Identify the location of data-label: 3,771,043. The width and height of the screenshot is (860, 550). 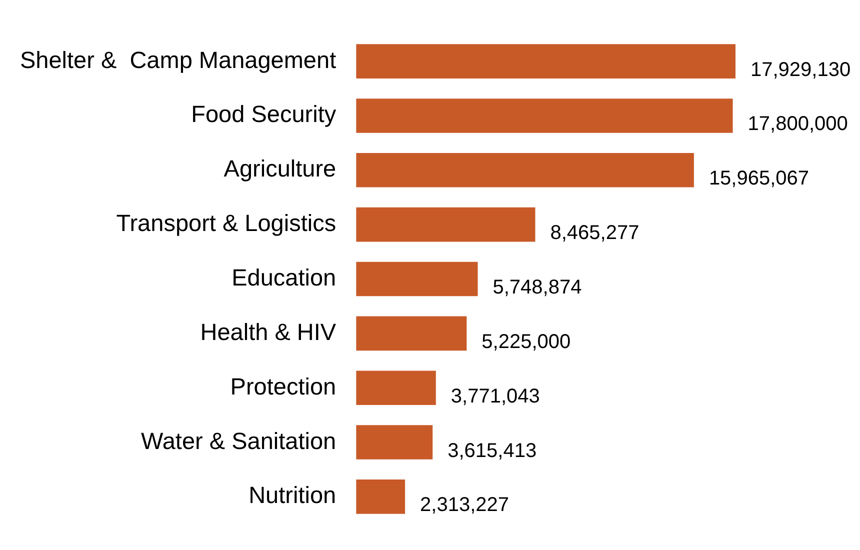
(495, 396).